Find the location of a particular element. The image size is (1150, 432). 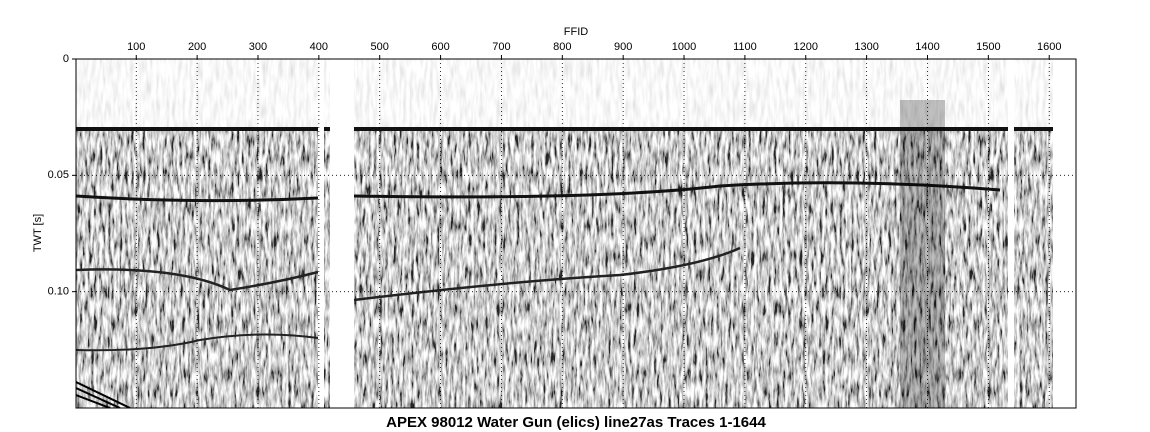

water-column is located at coordinates (576, 94).